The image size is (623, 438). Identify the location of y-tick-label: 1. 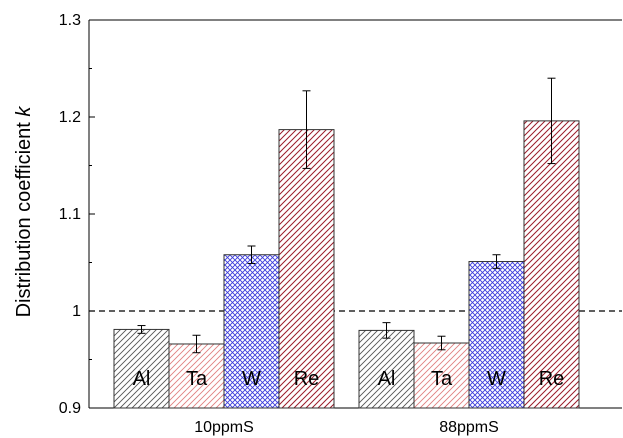
(76, 311).